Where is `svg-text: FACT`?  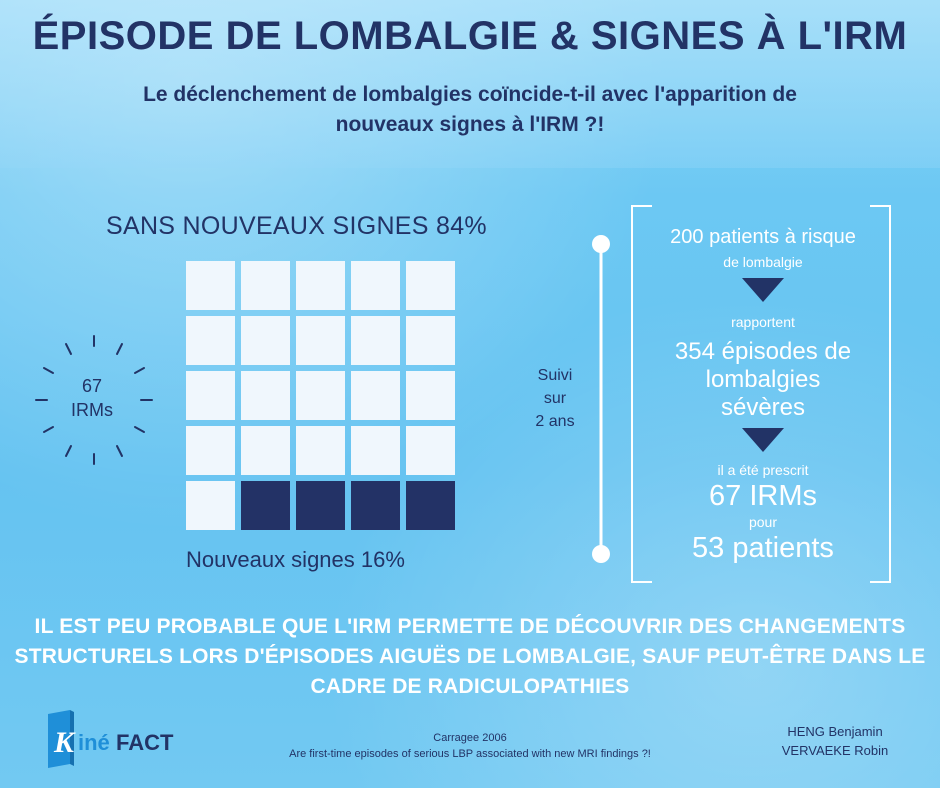
svg-text: FACT is located at coordinates (145, 742).